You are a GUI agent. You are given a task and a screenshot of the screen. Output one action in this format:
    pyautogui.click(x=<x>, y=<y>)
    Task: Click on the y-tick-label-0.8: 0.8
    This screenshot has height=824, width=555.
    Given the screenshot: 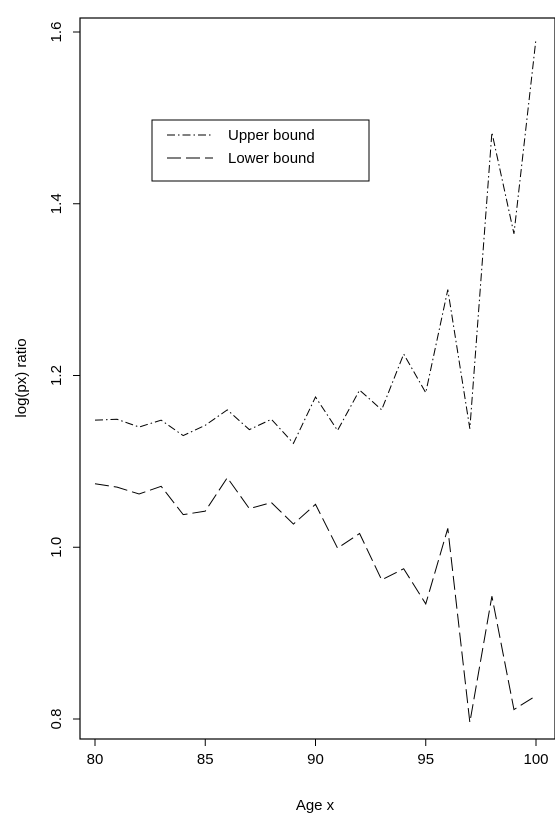 What is the action you would take?
    pyautogui.click(x=56, y=719)
    